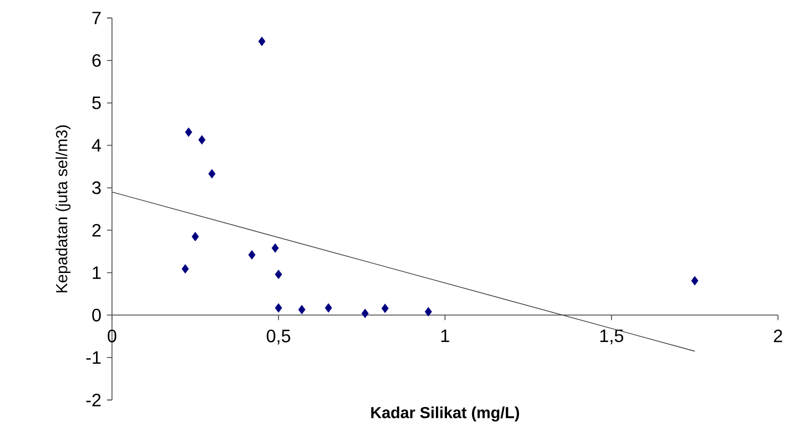 This screenshot has height=430, width=787. Describe the element at coordinates (445, 336) in the screenshot. I see `x-tick-label: 1` at that location.